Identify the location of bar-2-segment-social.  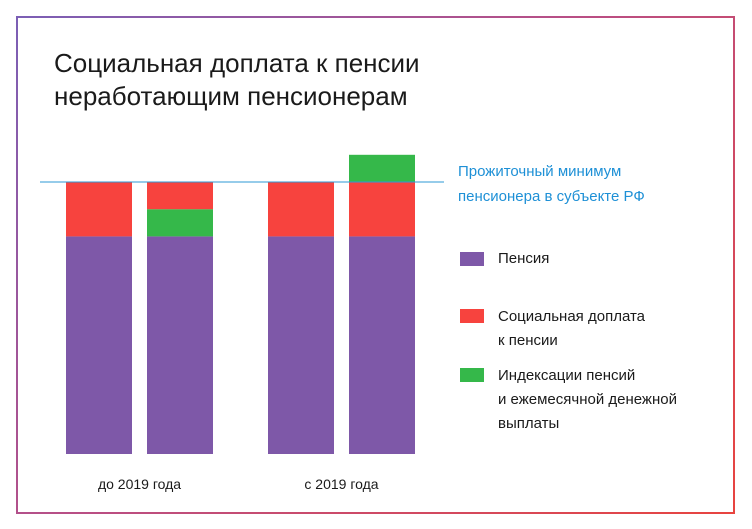
(180, 196).